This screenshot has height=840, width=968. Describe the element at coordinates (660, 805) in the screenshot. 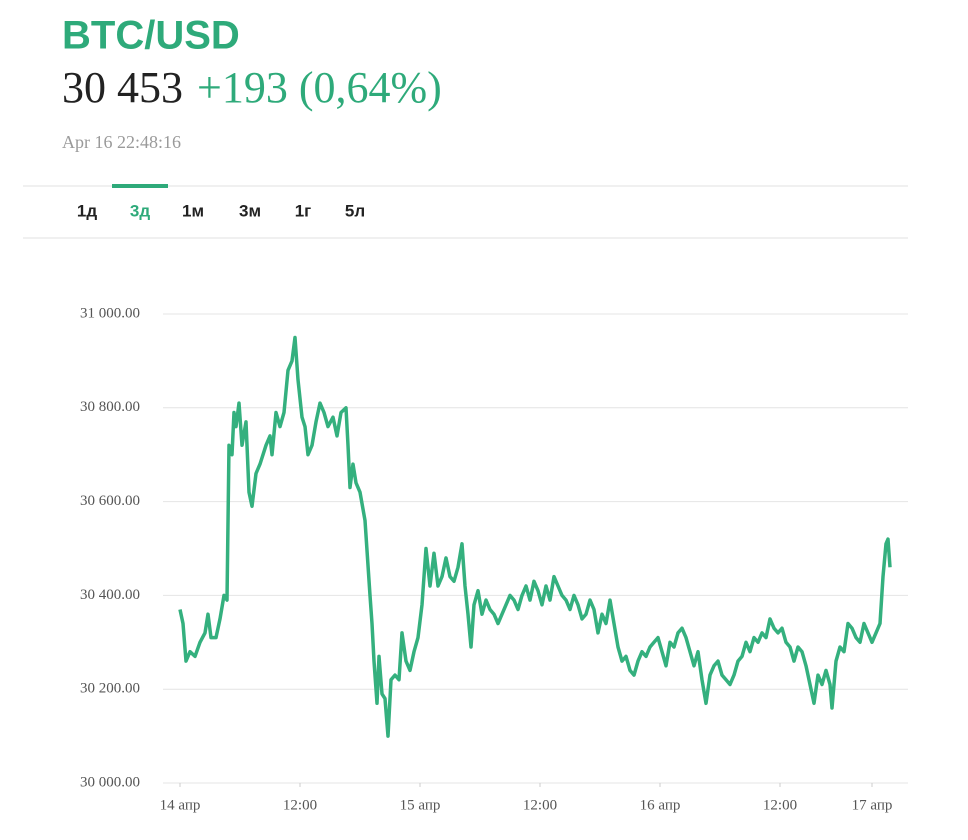

I see `x-tick-label: 16 апр` at that location.